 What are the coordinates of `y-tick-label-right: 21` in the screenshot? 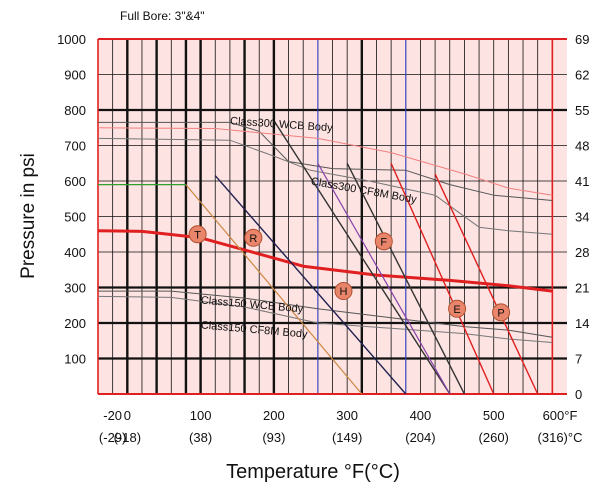 It's located at (582, 288).